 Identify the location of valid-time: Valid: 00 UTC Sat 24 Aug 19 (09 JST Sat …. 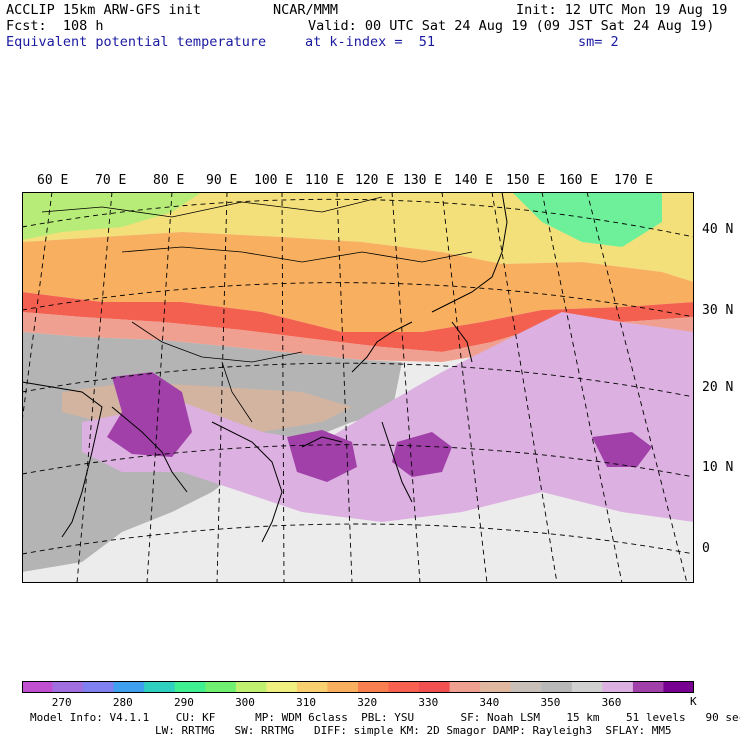
(511, 26).